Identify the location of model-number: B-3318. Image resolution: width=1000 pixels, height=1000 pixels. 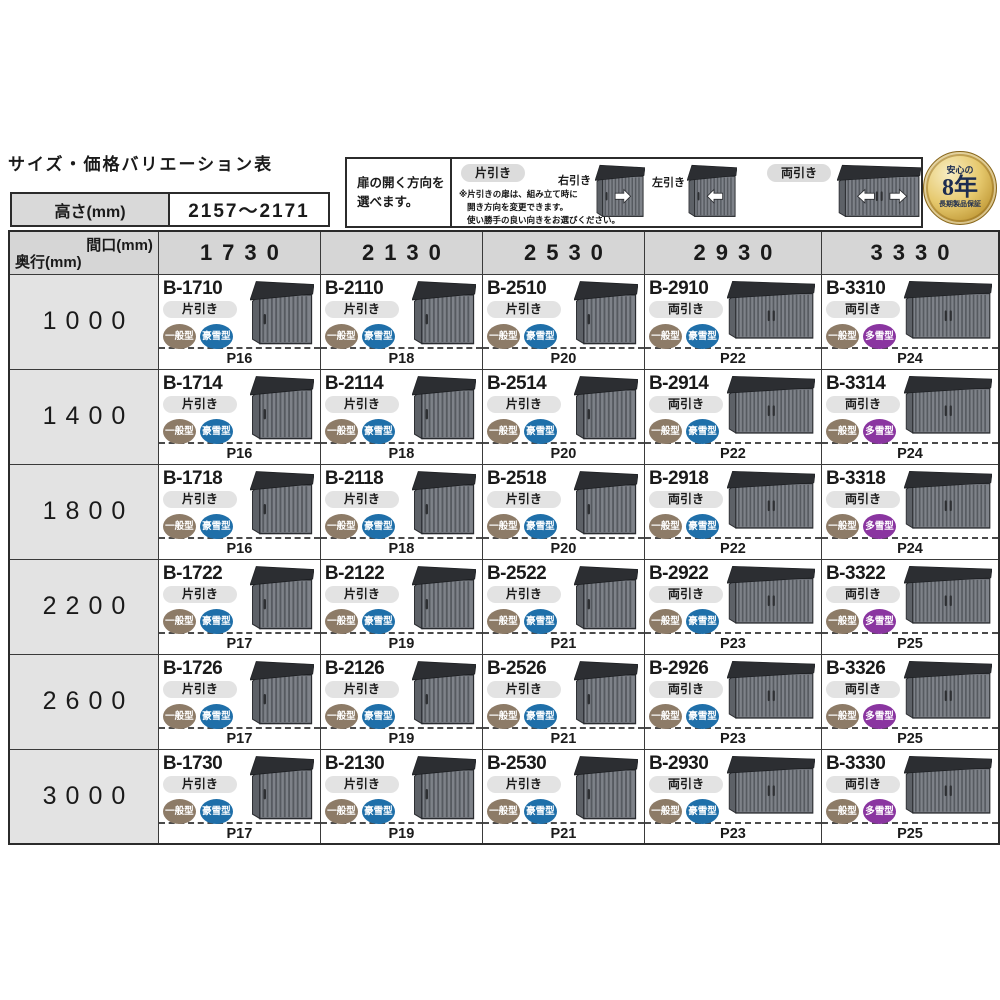
(855, 478).